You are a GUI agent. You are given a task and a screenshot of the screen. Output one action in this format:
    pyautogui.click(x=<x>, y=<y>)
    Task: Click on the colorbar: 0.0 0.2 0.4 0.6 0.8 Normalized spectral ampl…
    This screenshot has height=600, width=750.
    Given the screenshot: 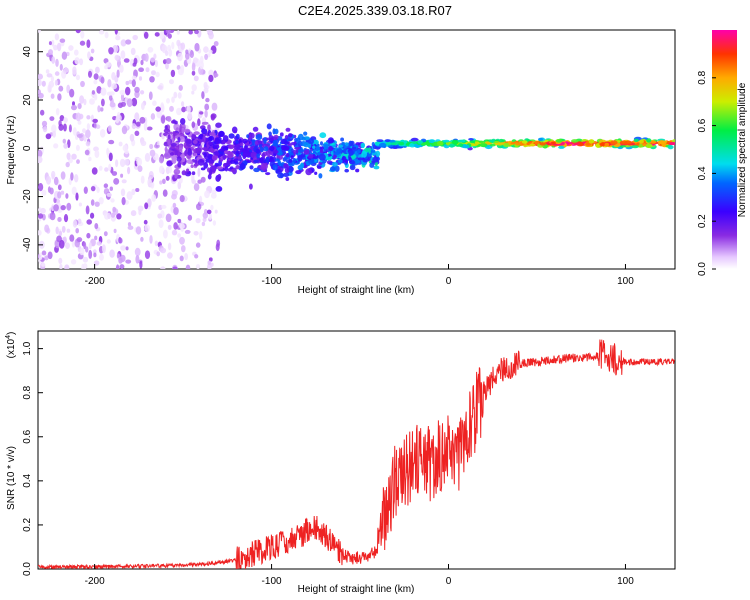 What is the action you would take?
    pyautogui.click(x=722, y=153)
    